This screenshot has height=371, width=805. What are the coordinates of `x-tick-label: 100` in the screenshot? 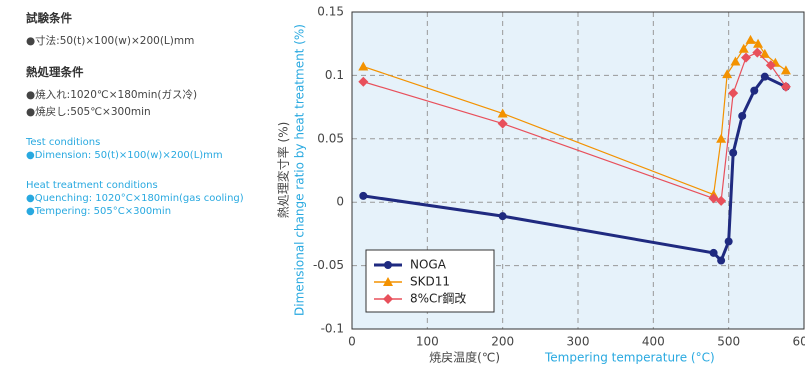 It's located at (427, 342).